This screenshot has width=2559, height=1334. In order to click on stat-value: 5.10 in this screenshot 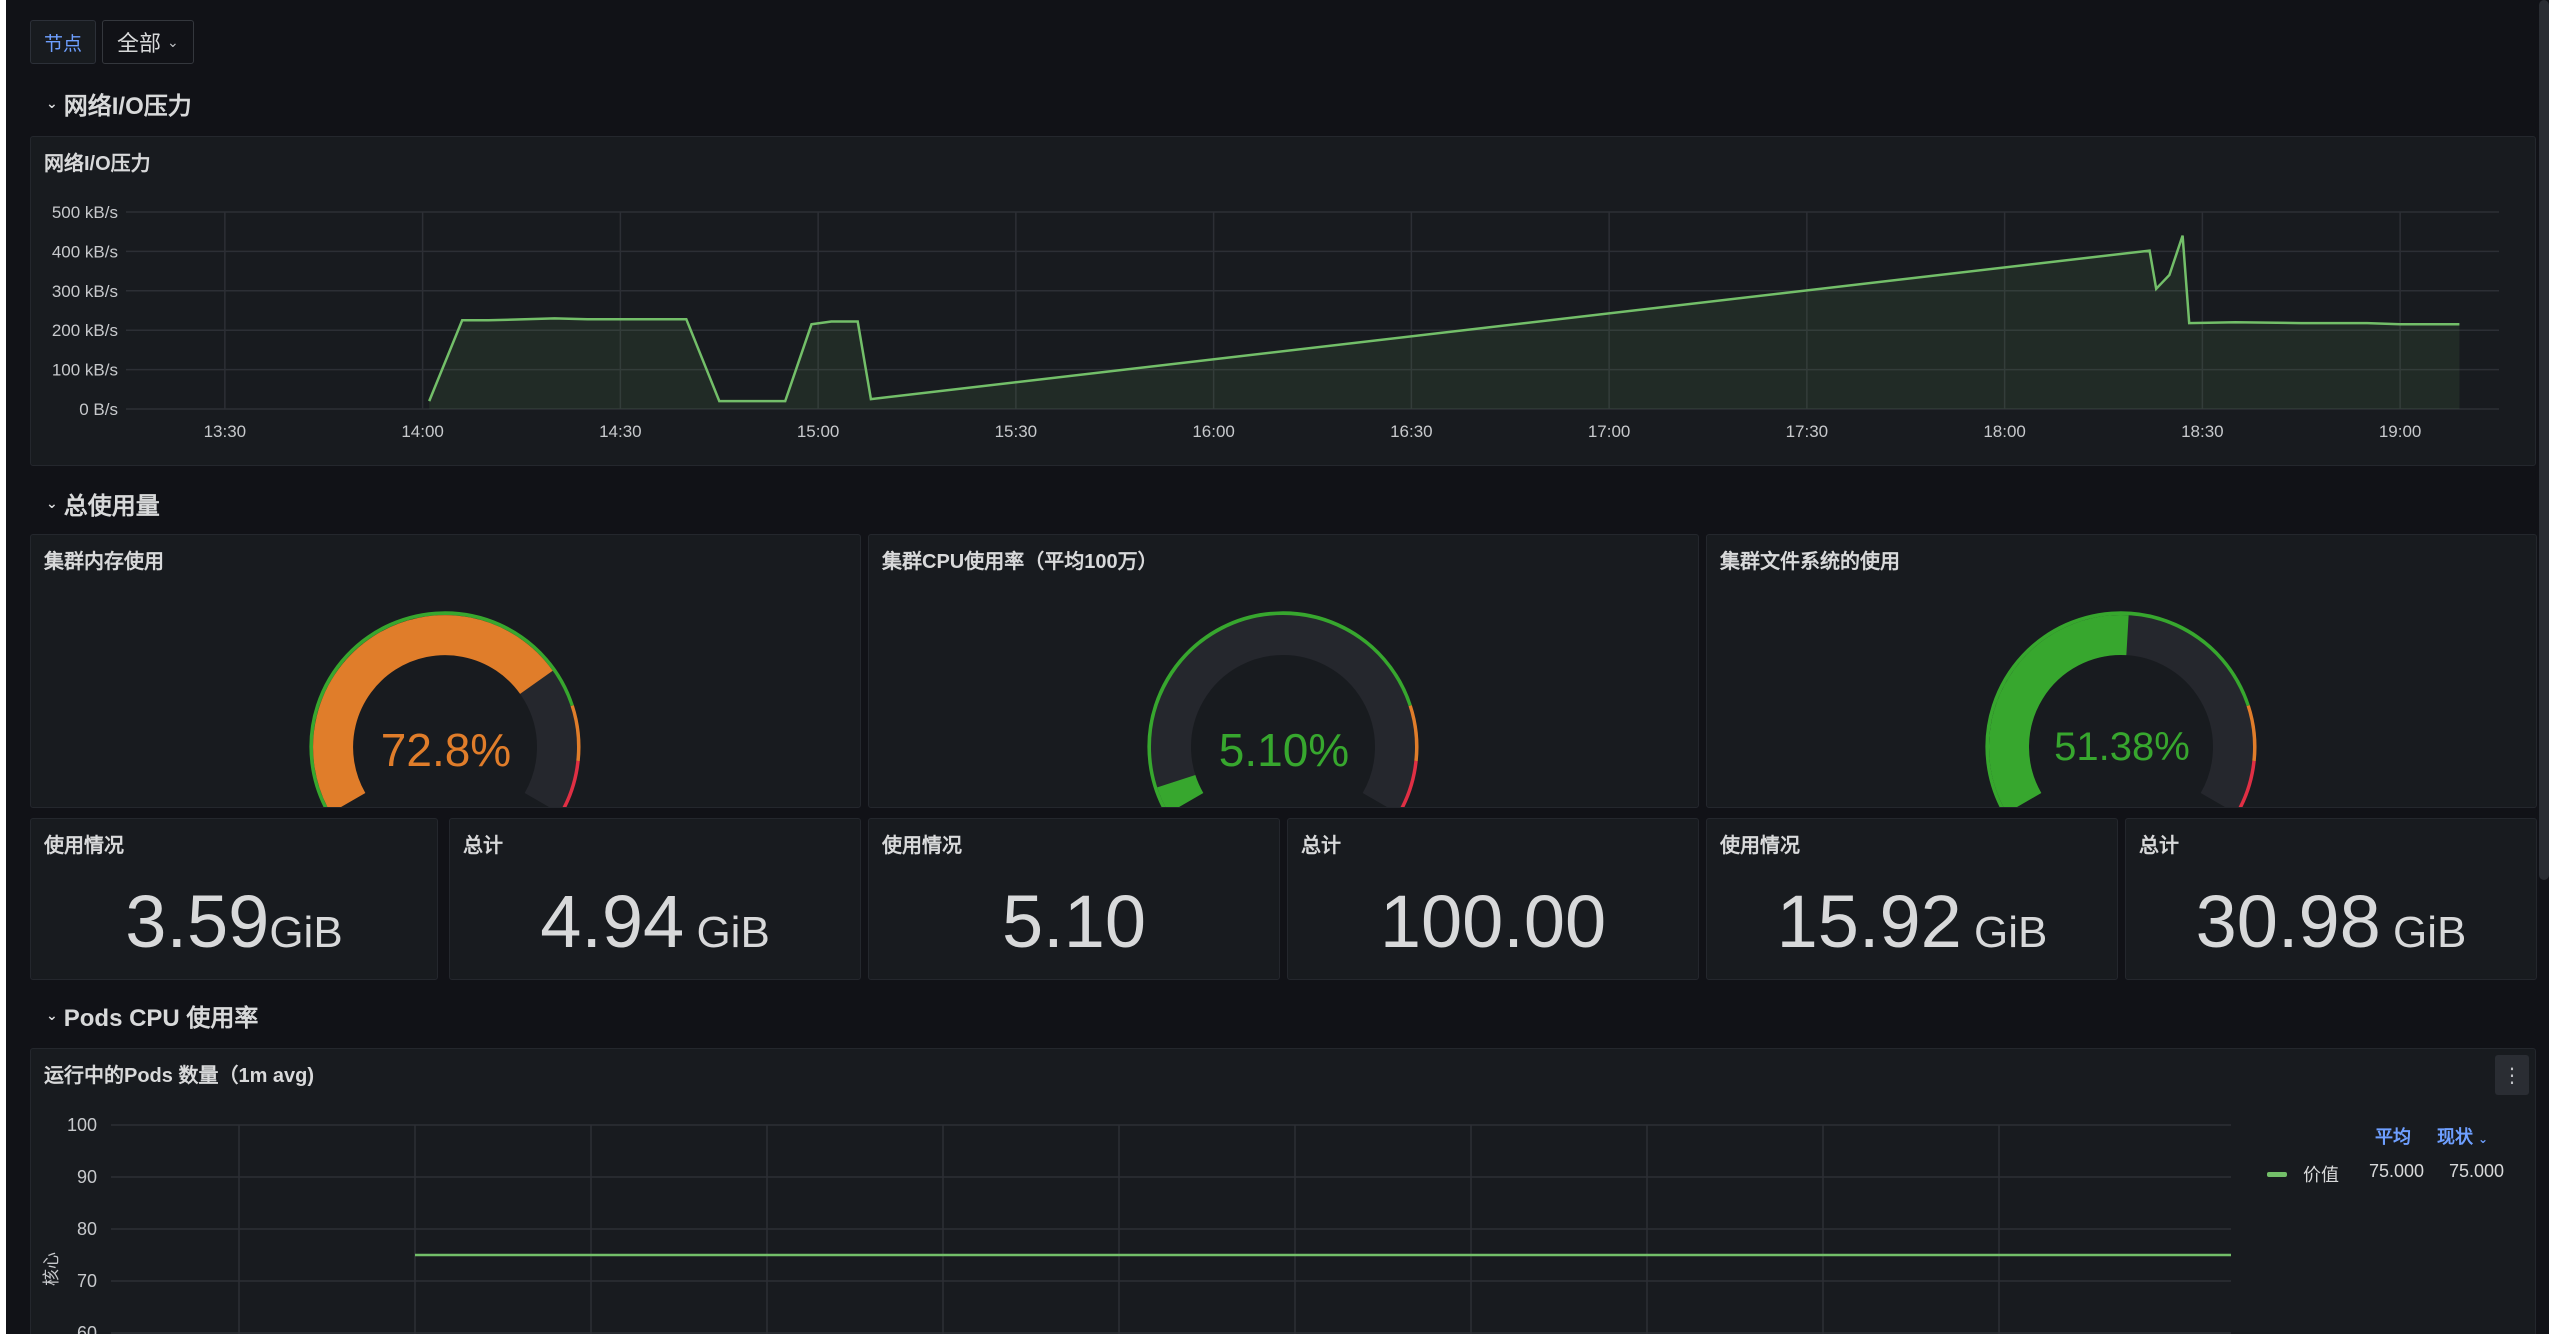, I will do `click(1074, 921)`.